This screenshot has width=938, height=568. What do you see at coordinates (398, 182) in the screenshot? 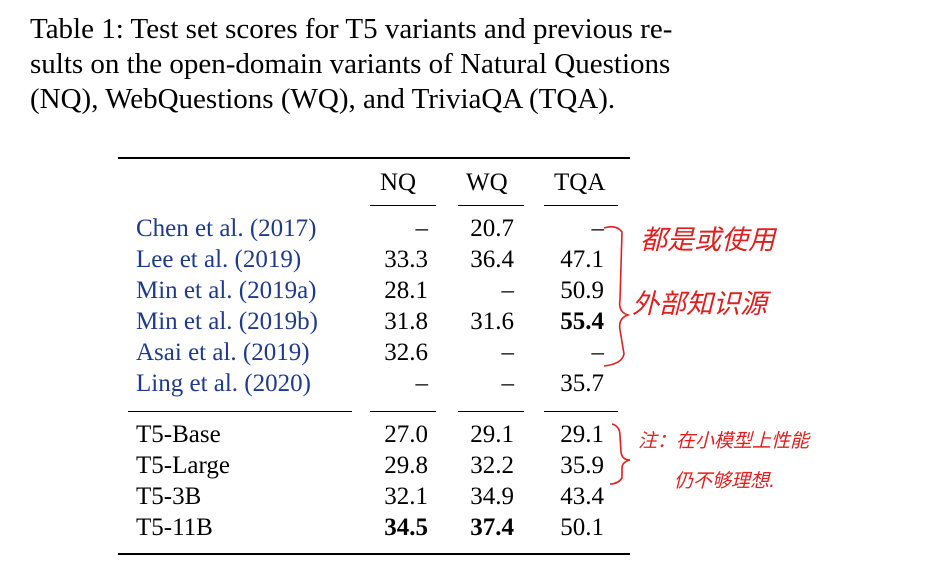
I see `col-header-nq: NQ` at bounding box center [398, 182].